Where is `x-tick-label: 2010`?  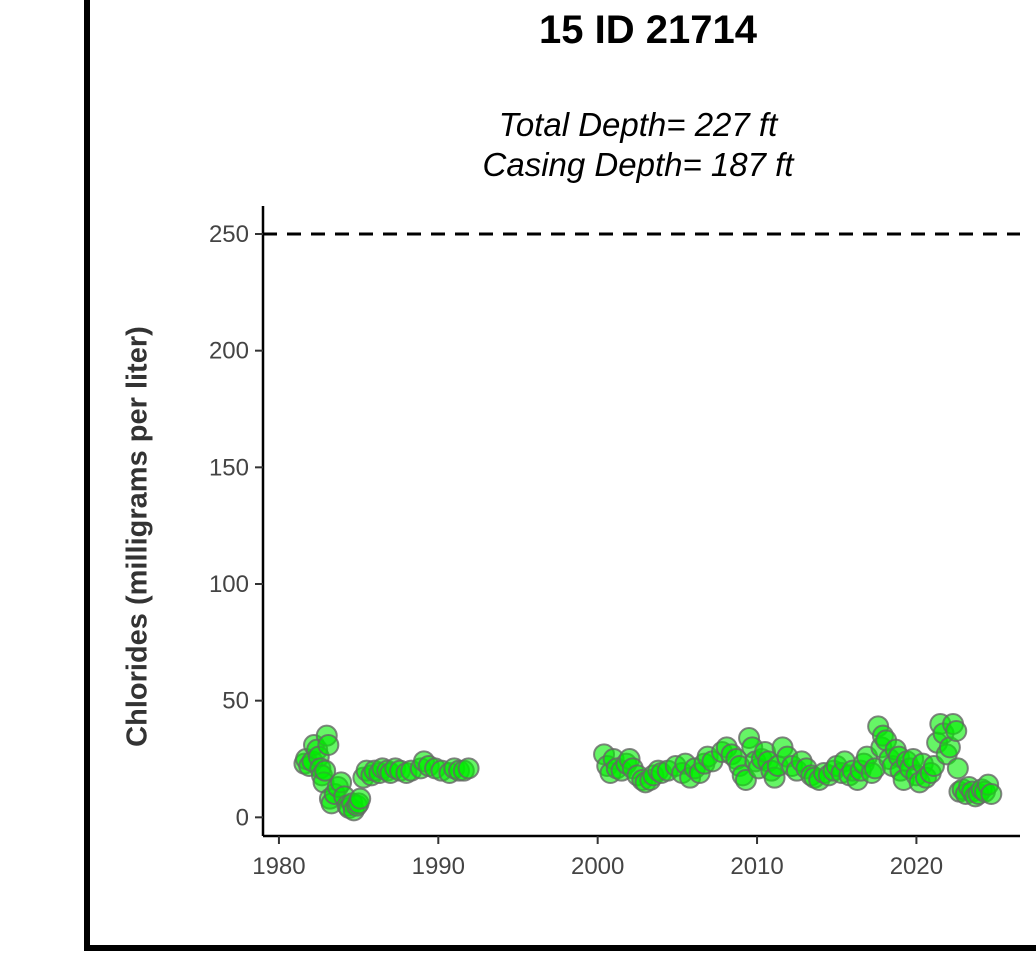
x-tick-label: 2010 is located at coordinates (756, 866).